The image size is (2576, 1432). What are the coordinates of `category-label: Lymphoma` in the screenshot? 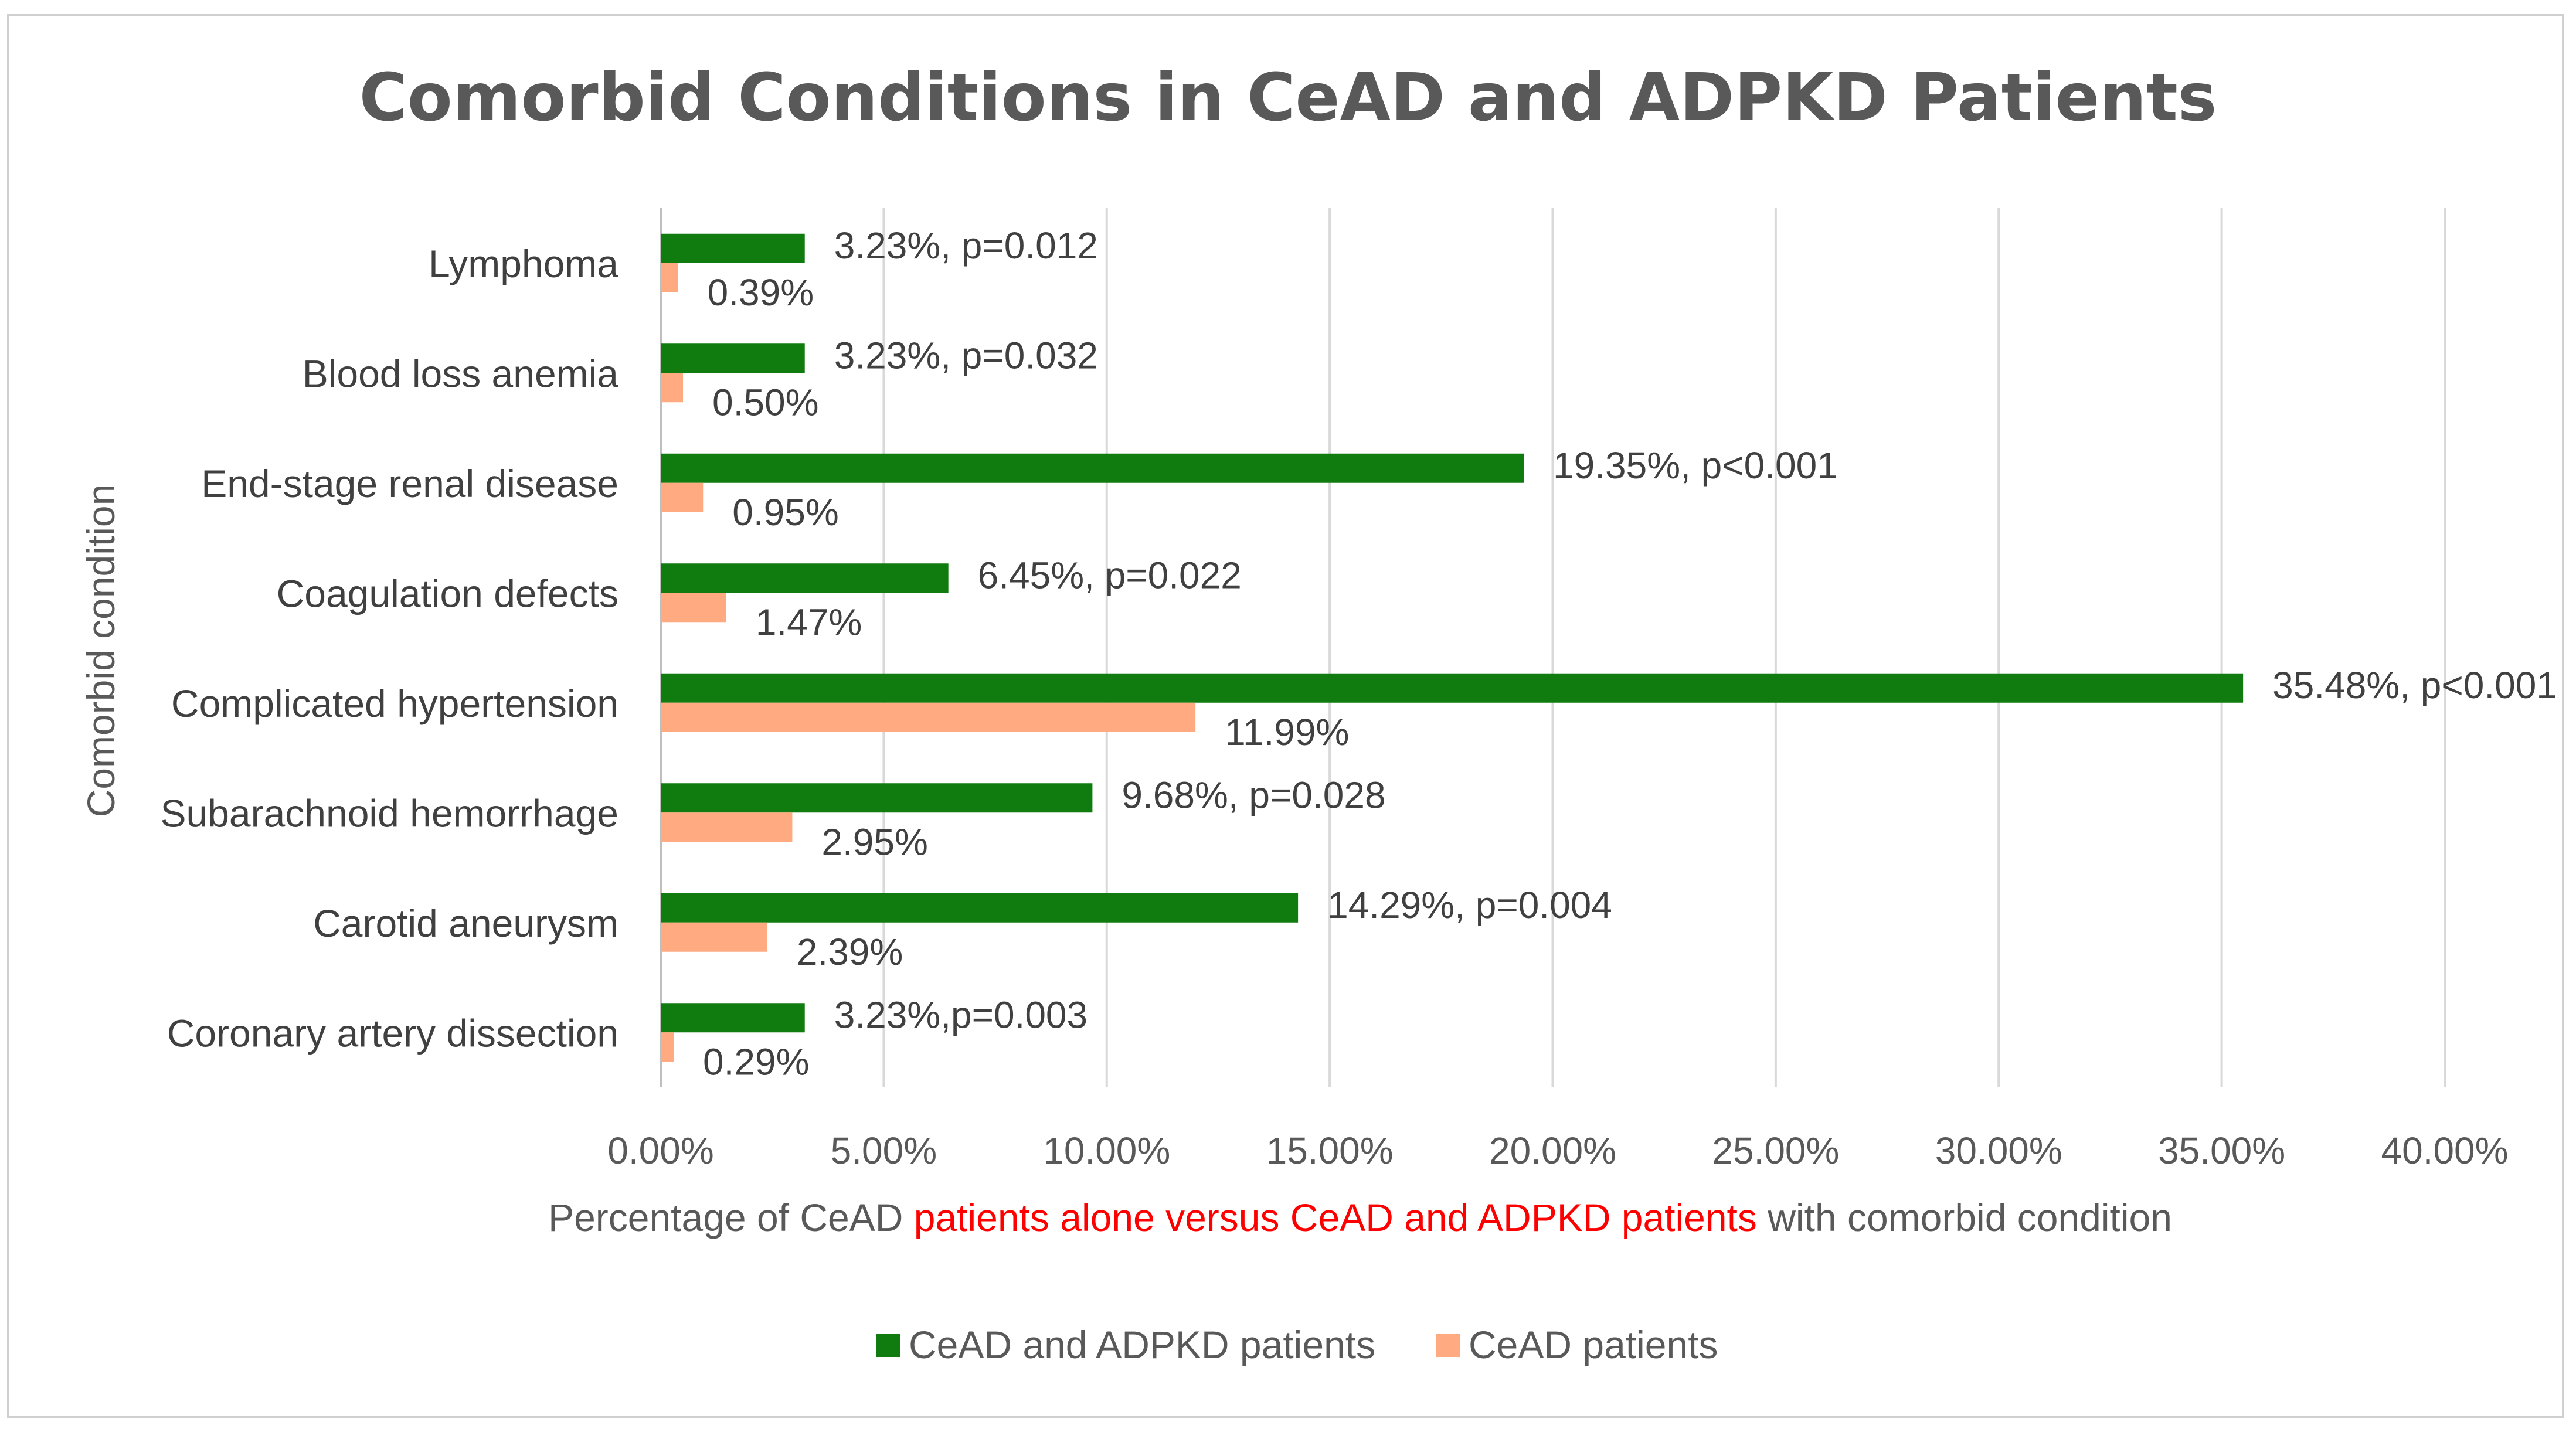 It's located at (524, 264).